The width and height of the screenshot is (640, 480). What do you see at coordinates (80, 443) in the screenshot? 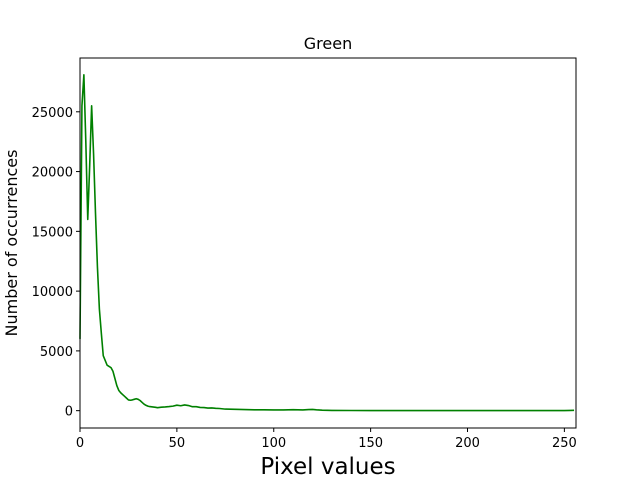
I see `x-tick-label: 0` at bounding box center [80, 443].